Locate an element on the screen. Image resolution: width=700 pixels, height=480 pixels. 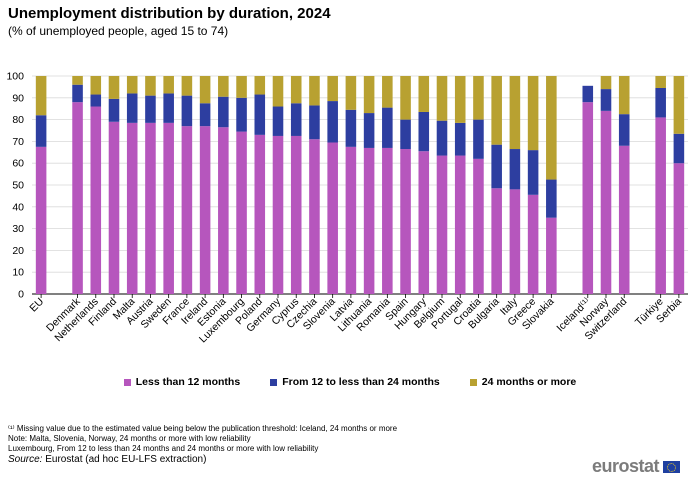
legend-label: From 12 to less than 24 months is located at coordinates (361, 382).